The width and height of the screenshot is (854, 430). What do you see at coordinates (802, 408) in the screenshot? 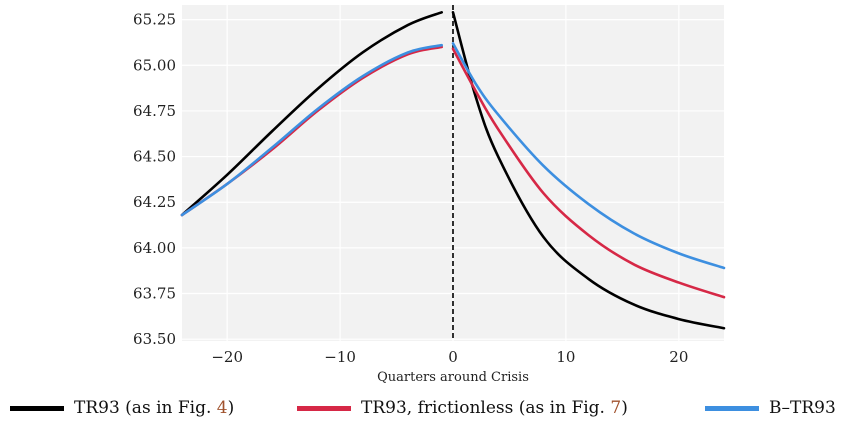
I see `legend-label-b-tr93: B–TR93` at bounding box center [802, 408].